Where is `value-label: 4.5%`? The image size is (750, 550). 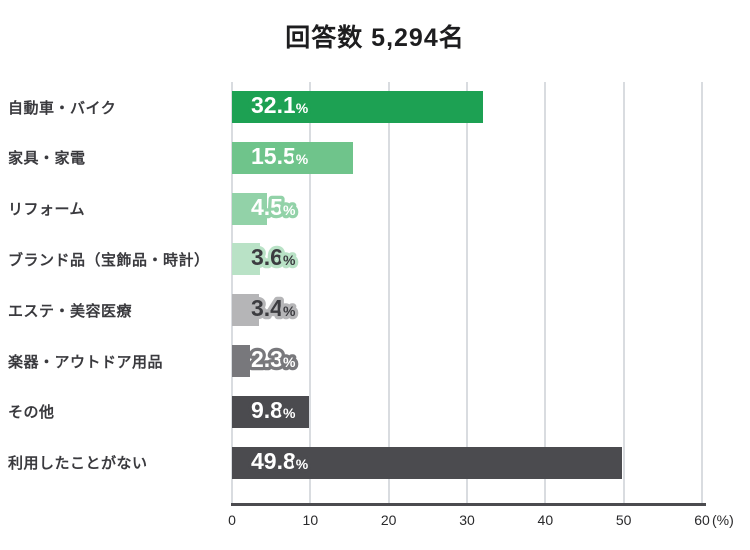
value-label: 4.5% is located at coordinates (273, 206).